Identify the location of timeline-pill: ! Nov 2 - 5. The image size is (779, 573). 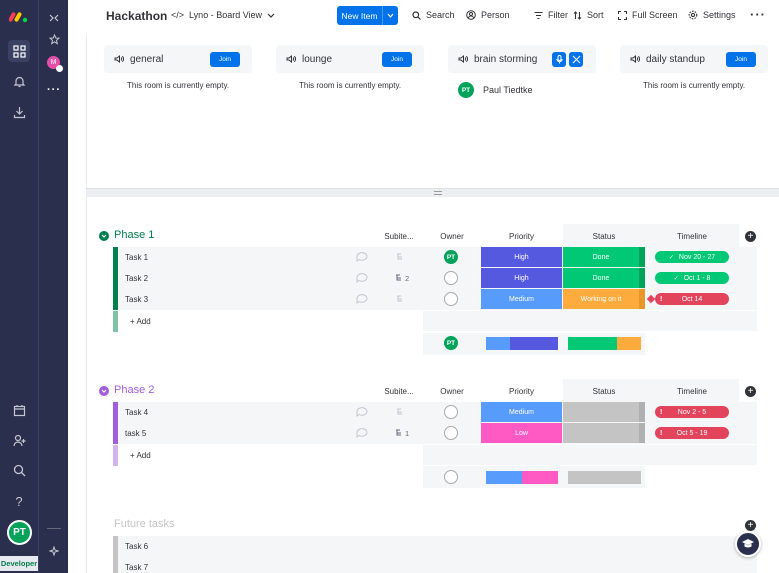
(692, 412).